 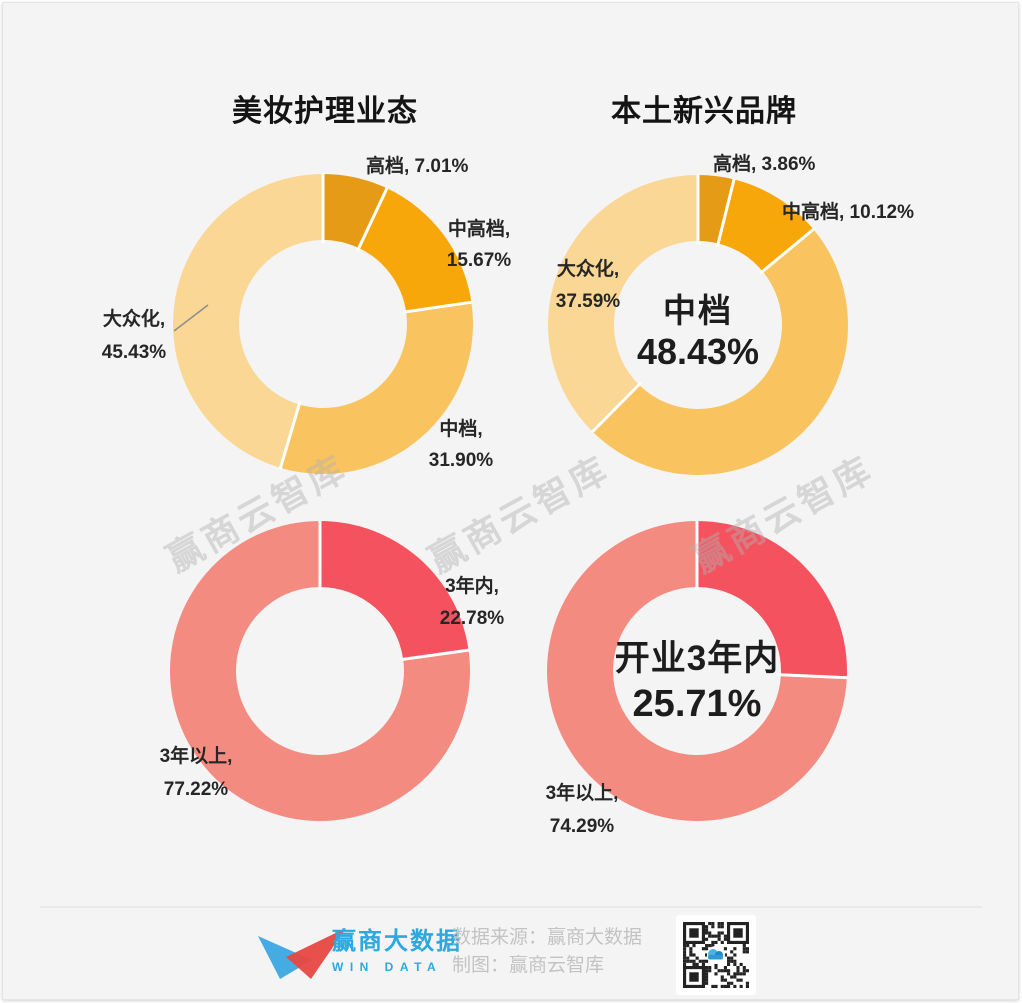 I want to click on slice-label-line: 22.78%, so click(x=472, y=618).